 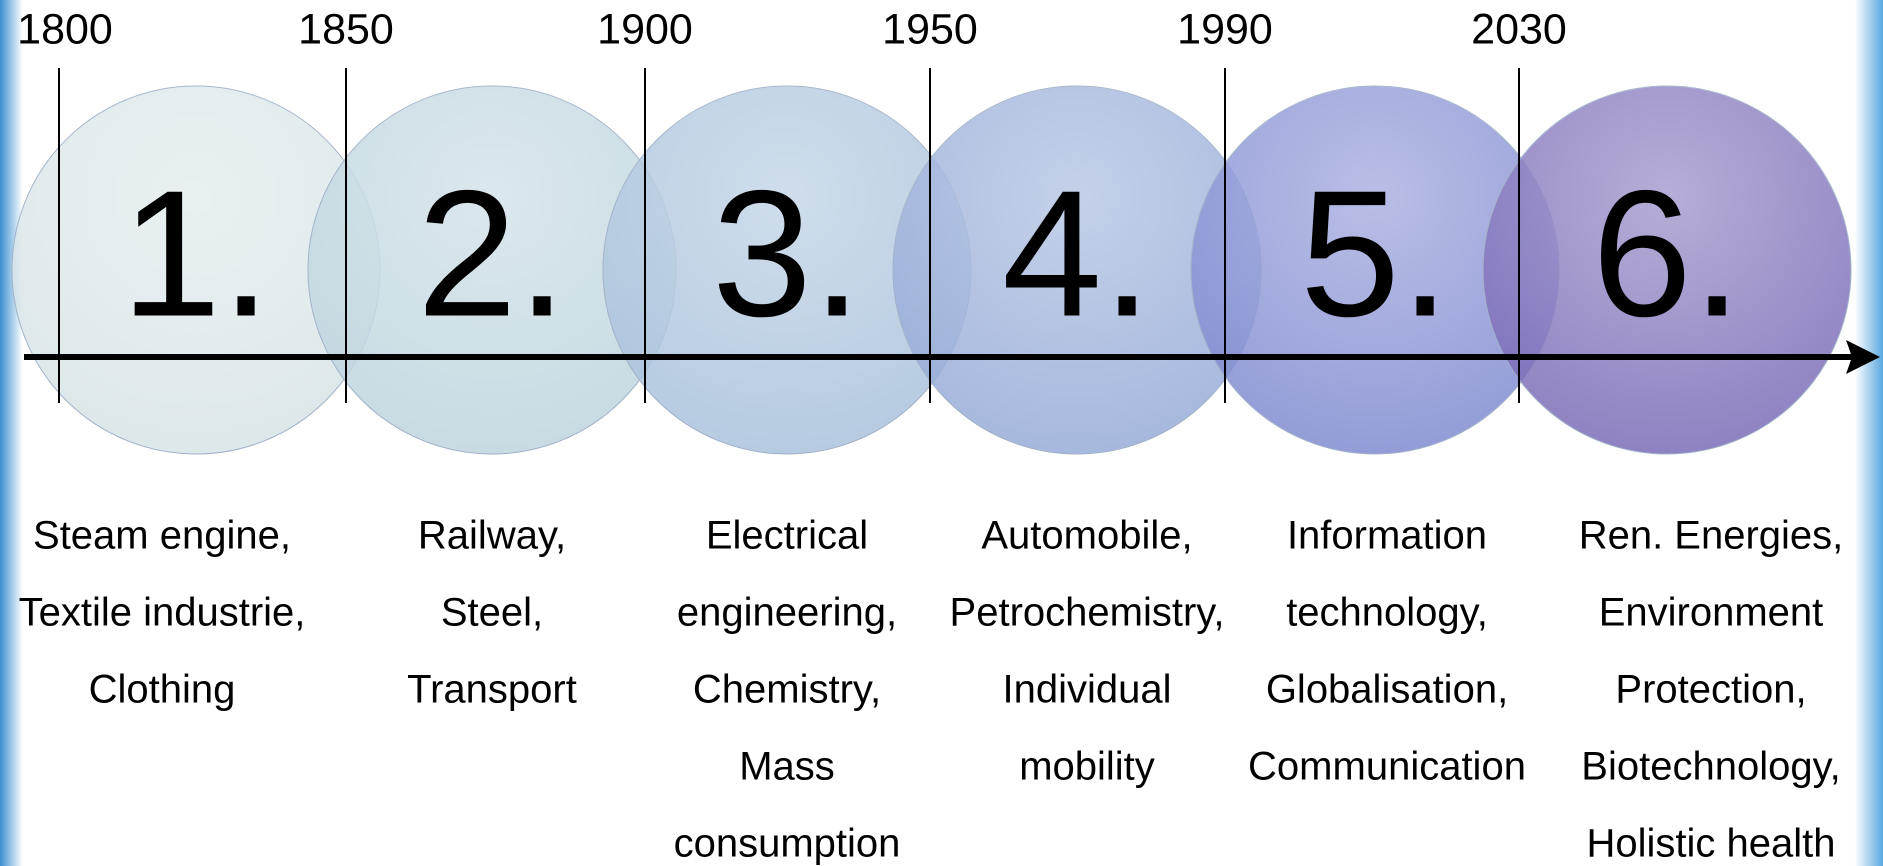 I want to click on wave-description: Railway,, so click(x=492, y=536).